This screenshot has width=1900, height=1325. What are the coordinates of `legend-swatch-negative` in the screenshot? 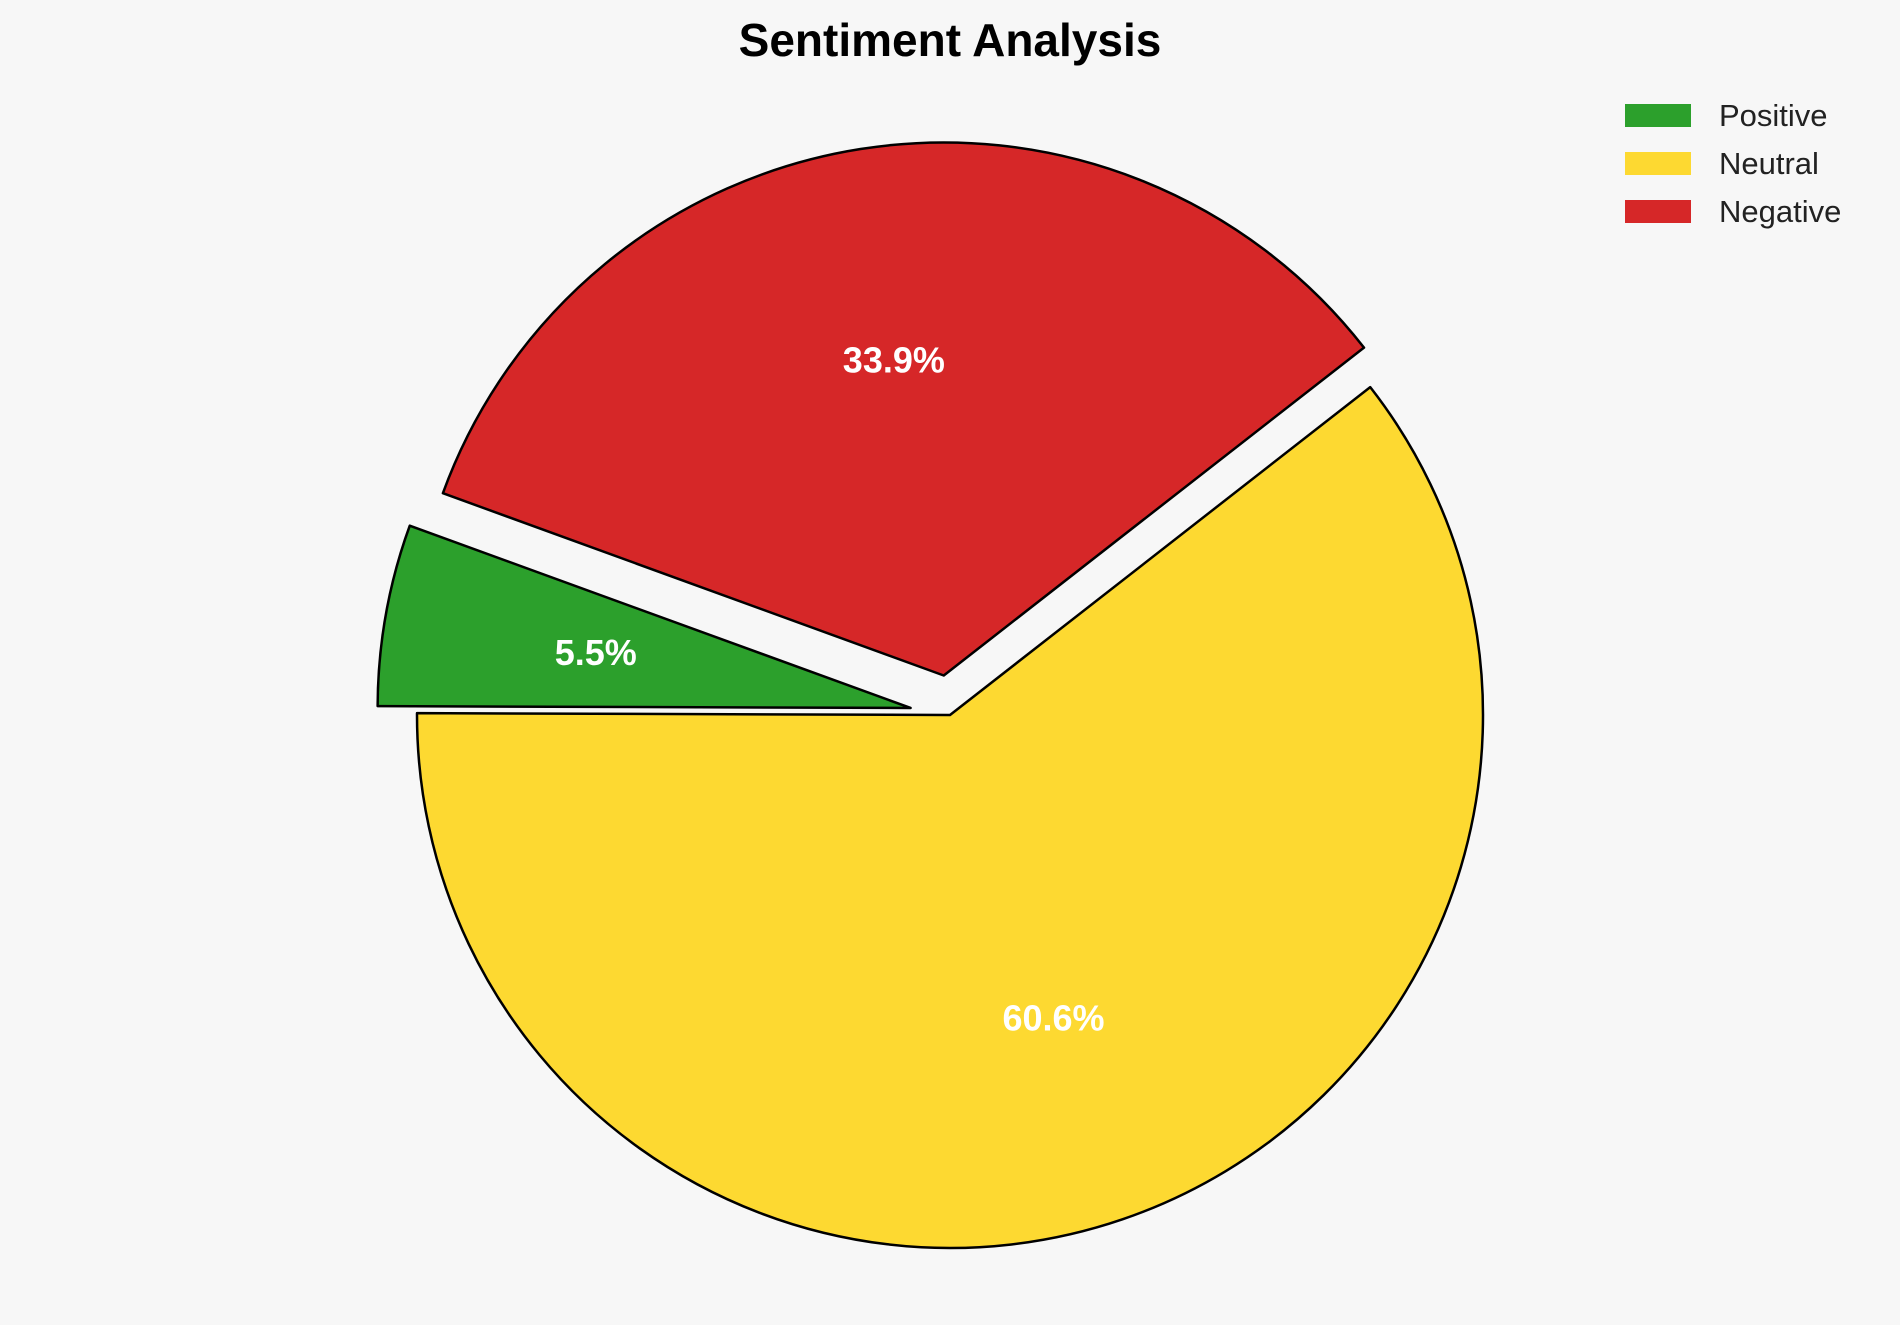 It's located at (1658, 211).